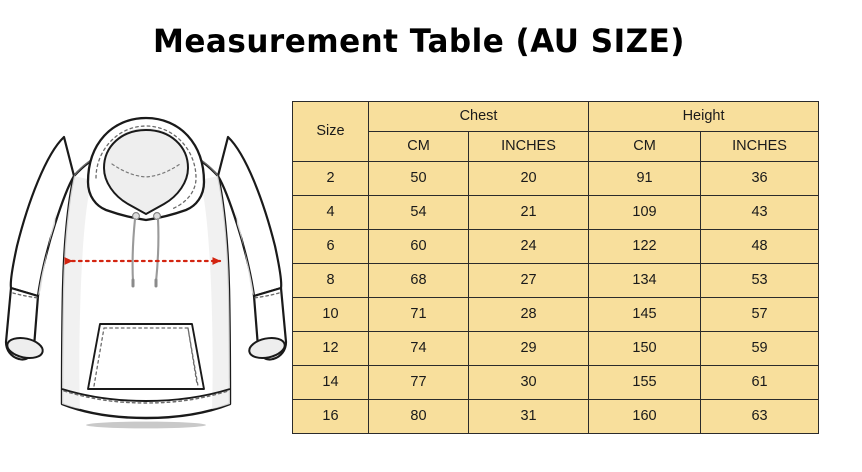  What do you see at coordinates (418, 280) in the screenshot?
I see `cell-chest-cm: 68` at bounding box center [418, 280].